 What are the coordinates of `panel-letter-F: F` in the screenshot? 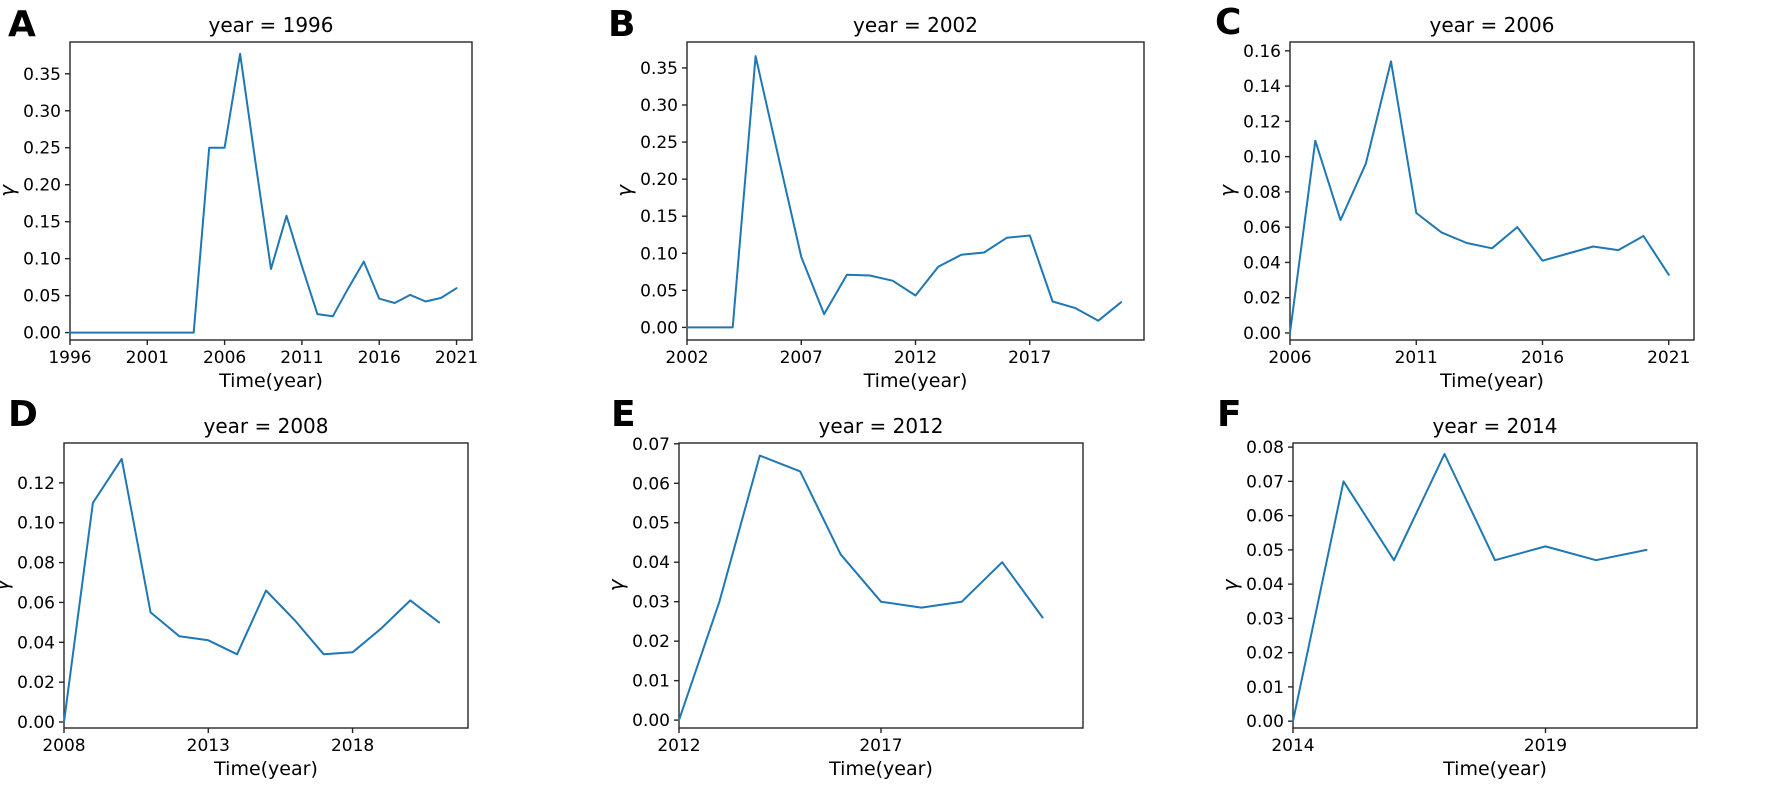 It's located at (1229, 416).